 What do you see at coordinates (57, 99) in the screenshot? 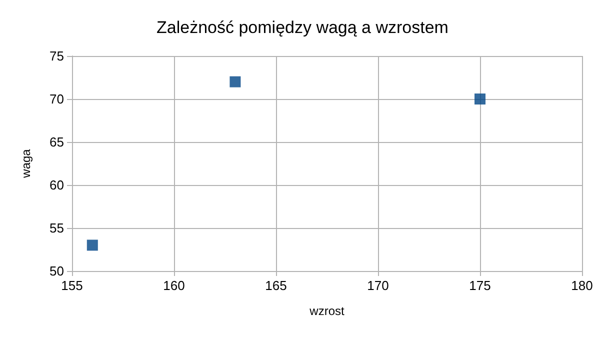
I see `y-tick-label: 70` at bounding box center [57, 99].